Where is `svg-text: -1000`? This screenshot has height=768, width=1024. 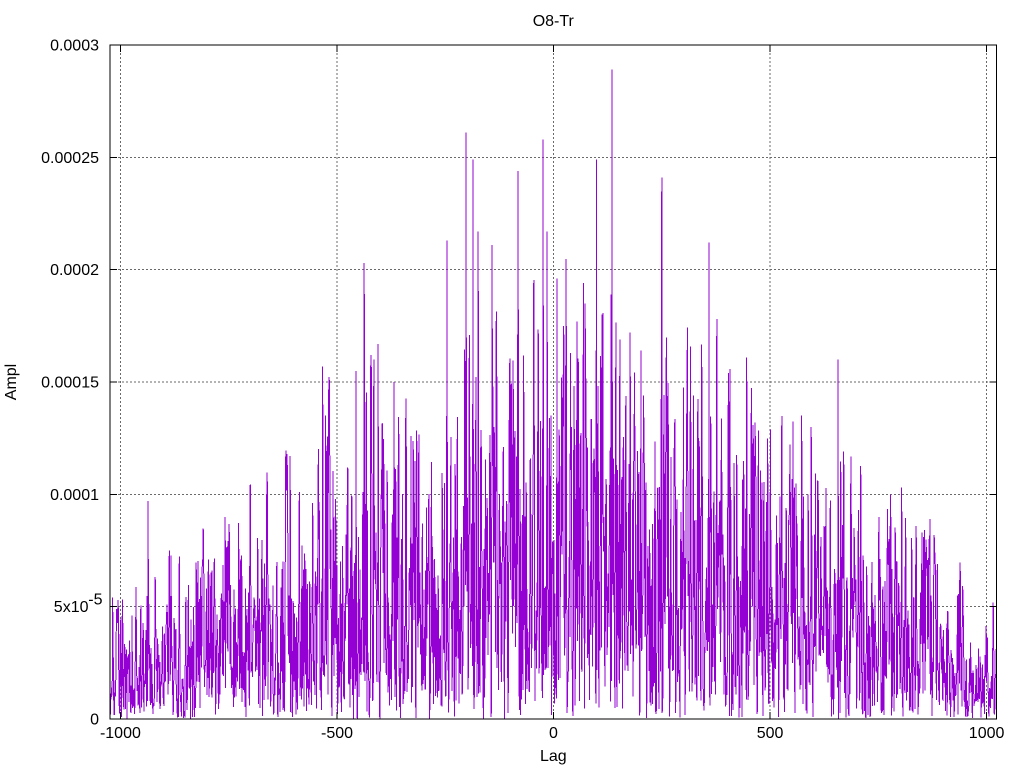
svg-text: -1000 is located at coordinates (120, 733).